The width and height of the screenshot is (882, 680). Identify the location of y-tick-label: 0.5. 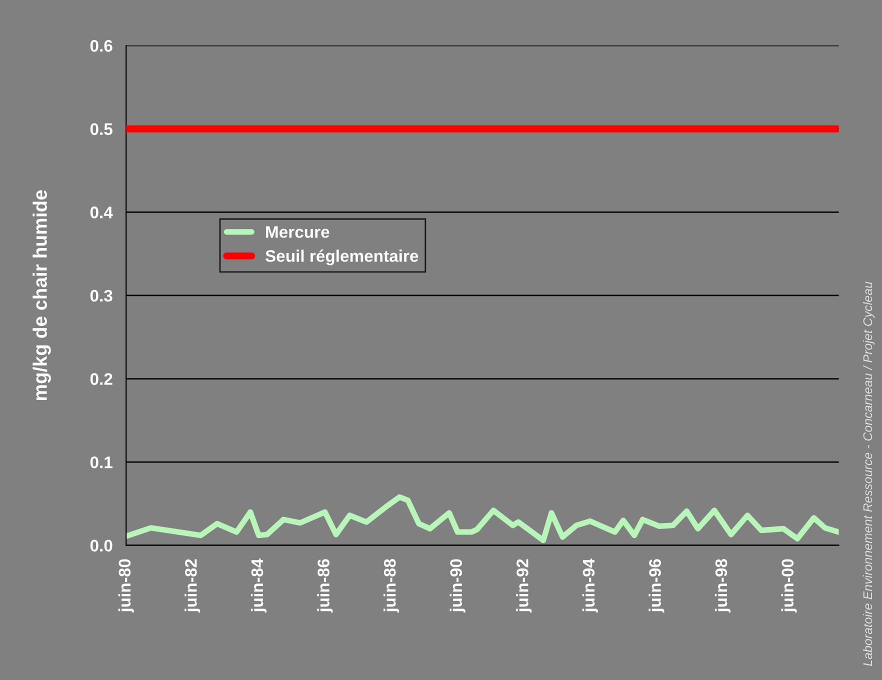
(101, 129).